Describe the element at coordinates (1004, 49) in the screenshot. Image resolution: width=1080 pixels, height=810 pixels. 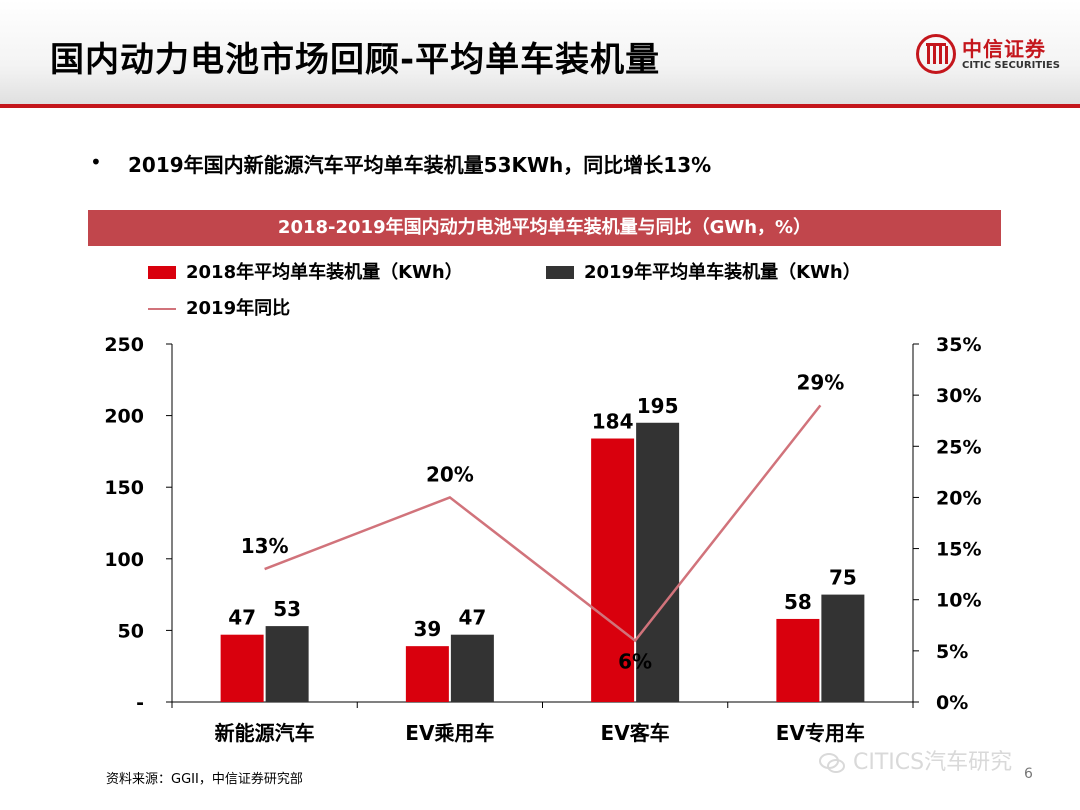
I see `logo-text-cn: 中信证券` at that location.